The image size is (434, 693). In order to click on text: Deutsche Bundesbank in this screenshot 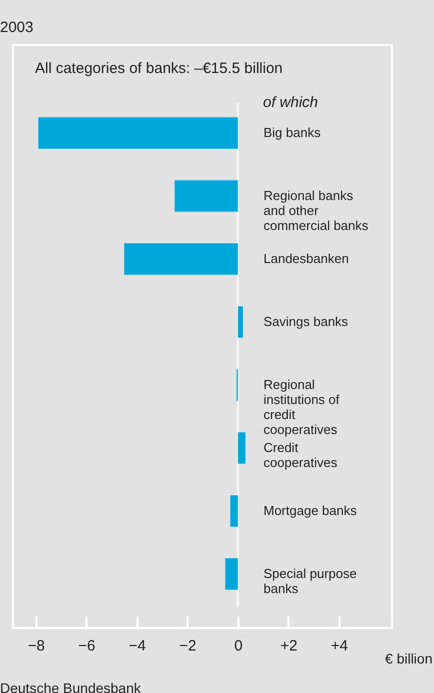, I will do `click(71, 686)`.